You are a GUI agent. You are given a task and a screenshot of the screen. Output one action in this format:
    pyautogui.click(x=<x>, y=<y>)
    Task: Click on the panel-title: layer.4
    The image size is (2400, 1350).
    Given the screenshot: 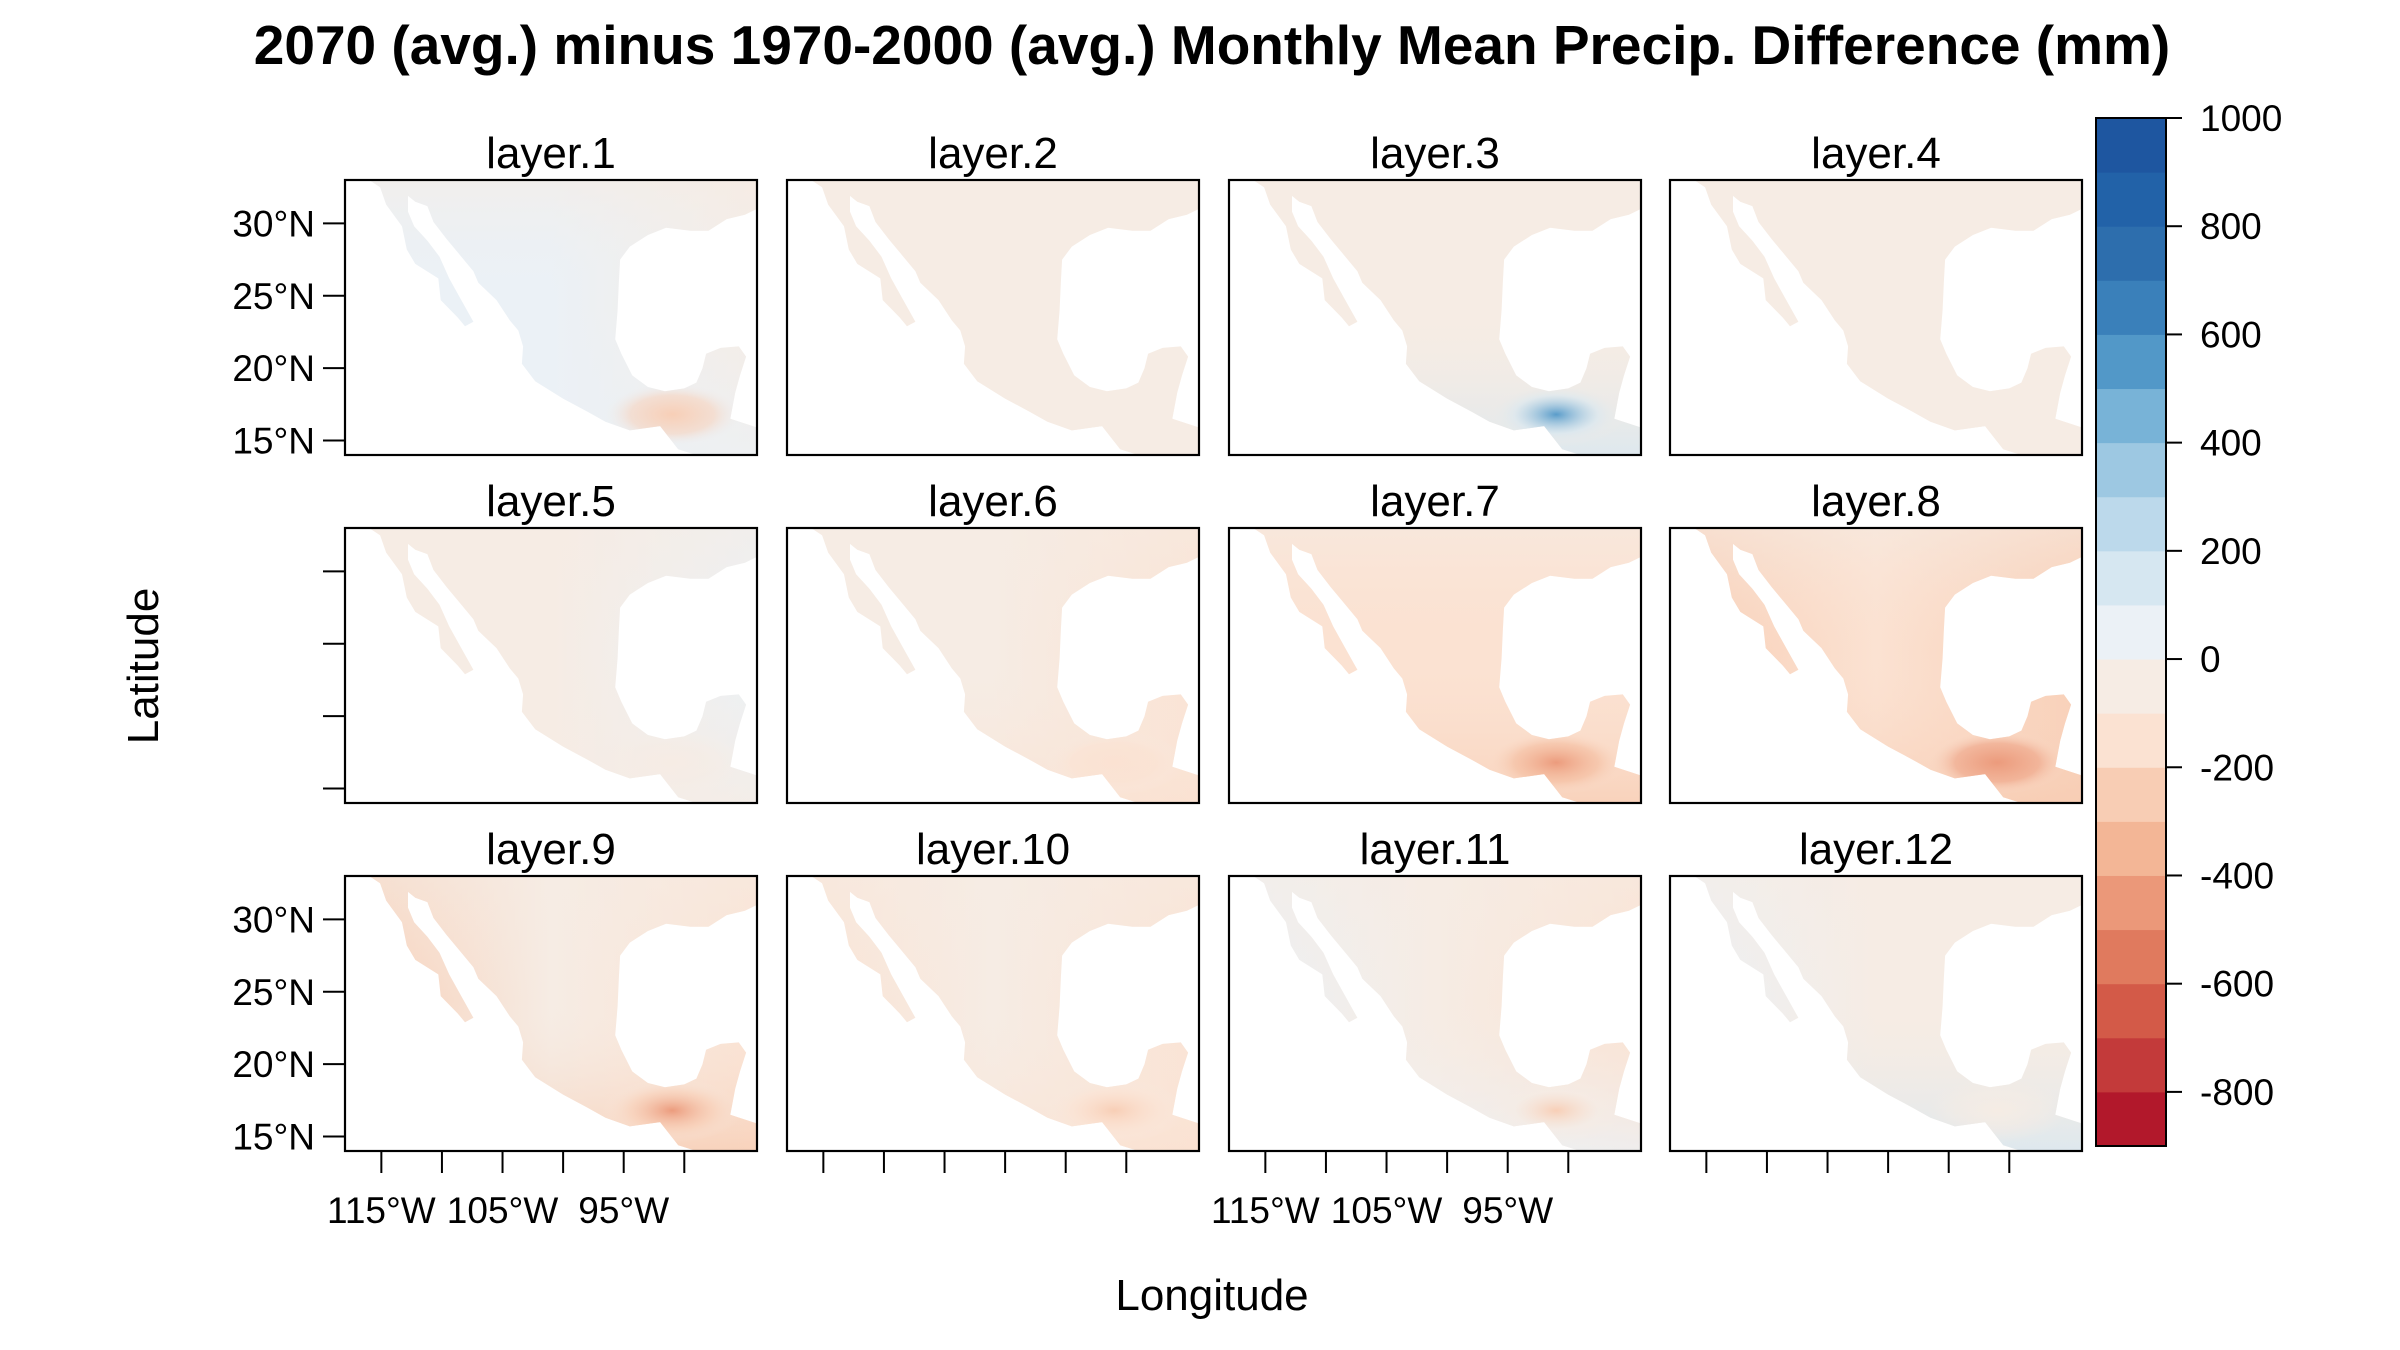 What is the action you would take?
    pyautogui.click(x=1876, y=153)
    